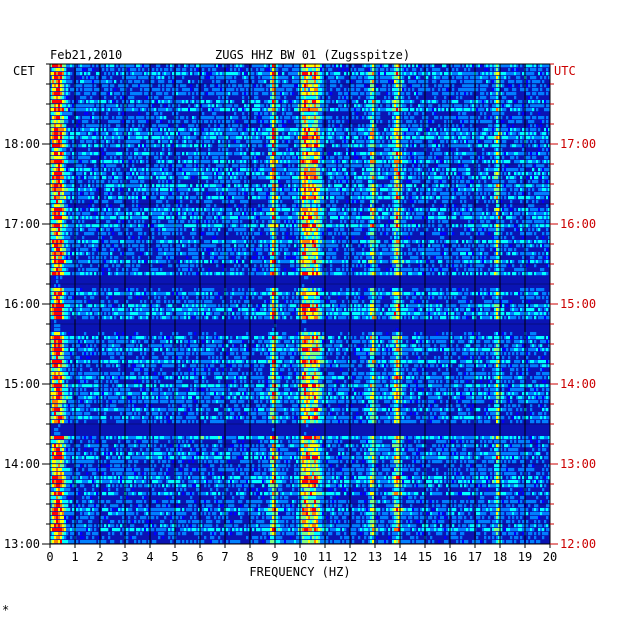  Describe the element at coordinates (565, 71) in the screenshot. I see `right-axis-label: UTC` at that location.